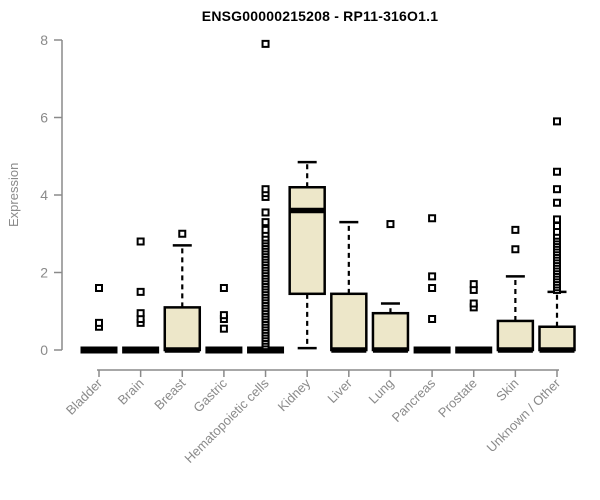 This screenshot has height=500, width=600. Describe the element at coordinates (349, 286) in the screenshot. I see `boxplot-liver` at that location.